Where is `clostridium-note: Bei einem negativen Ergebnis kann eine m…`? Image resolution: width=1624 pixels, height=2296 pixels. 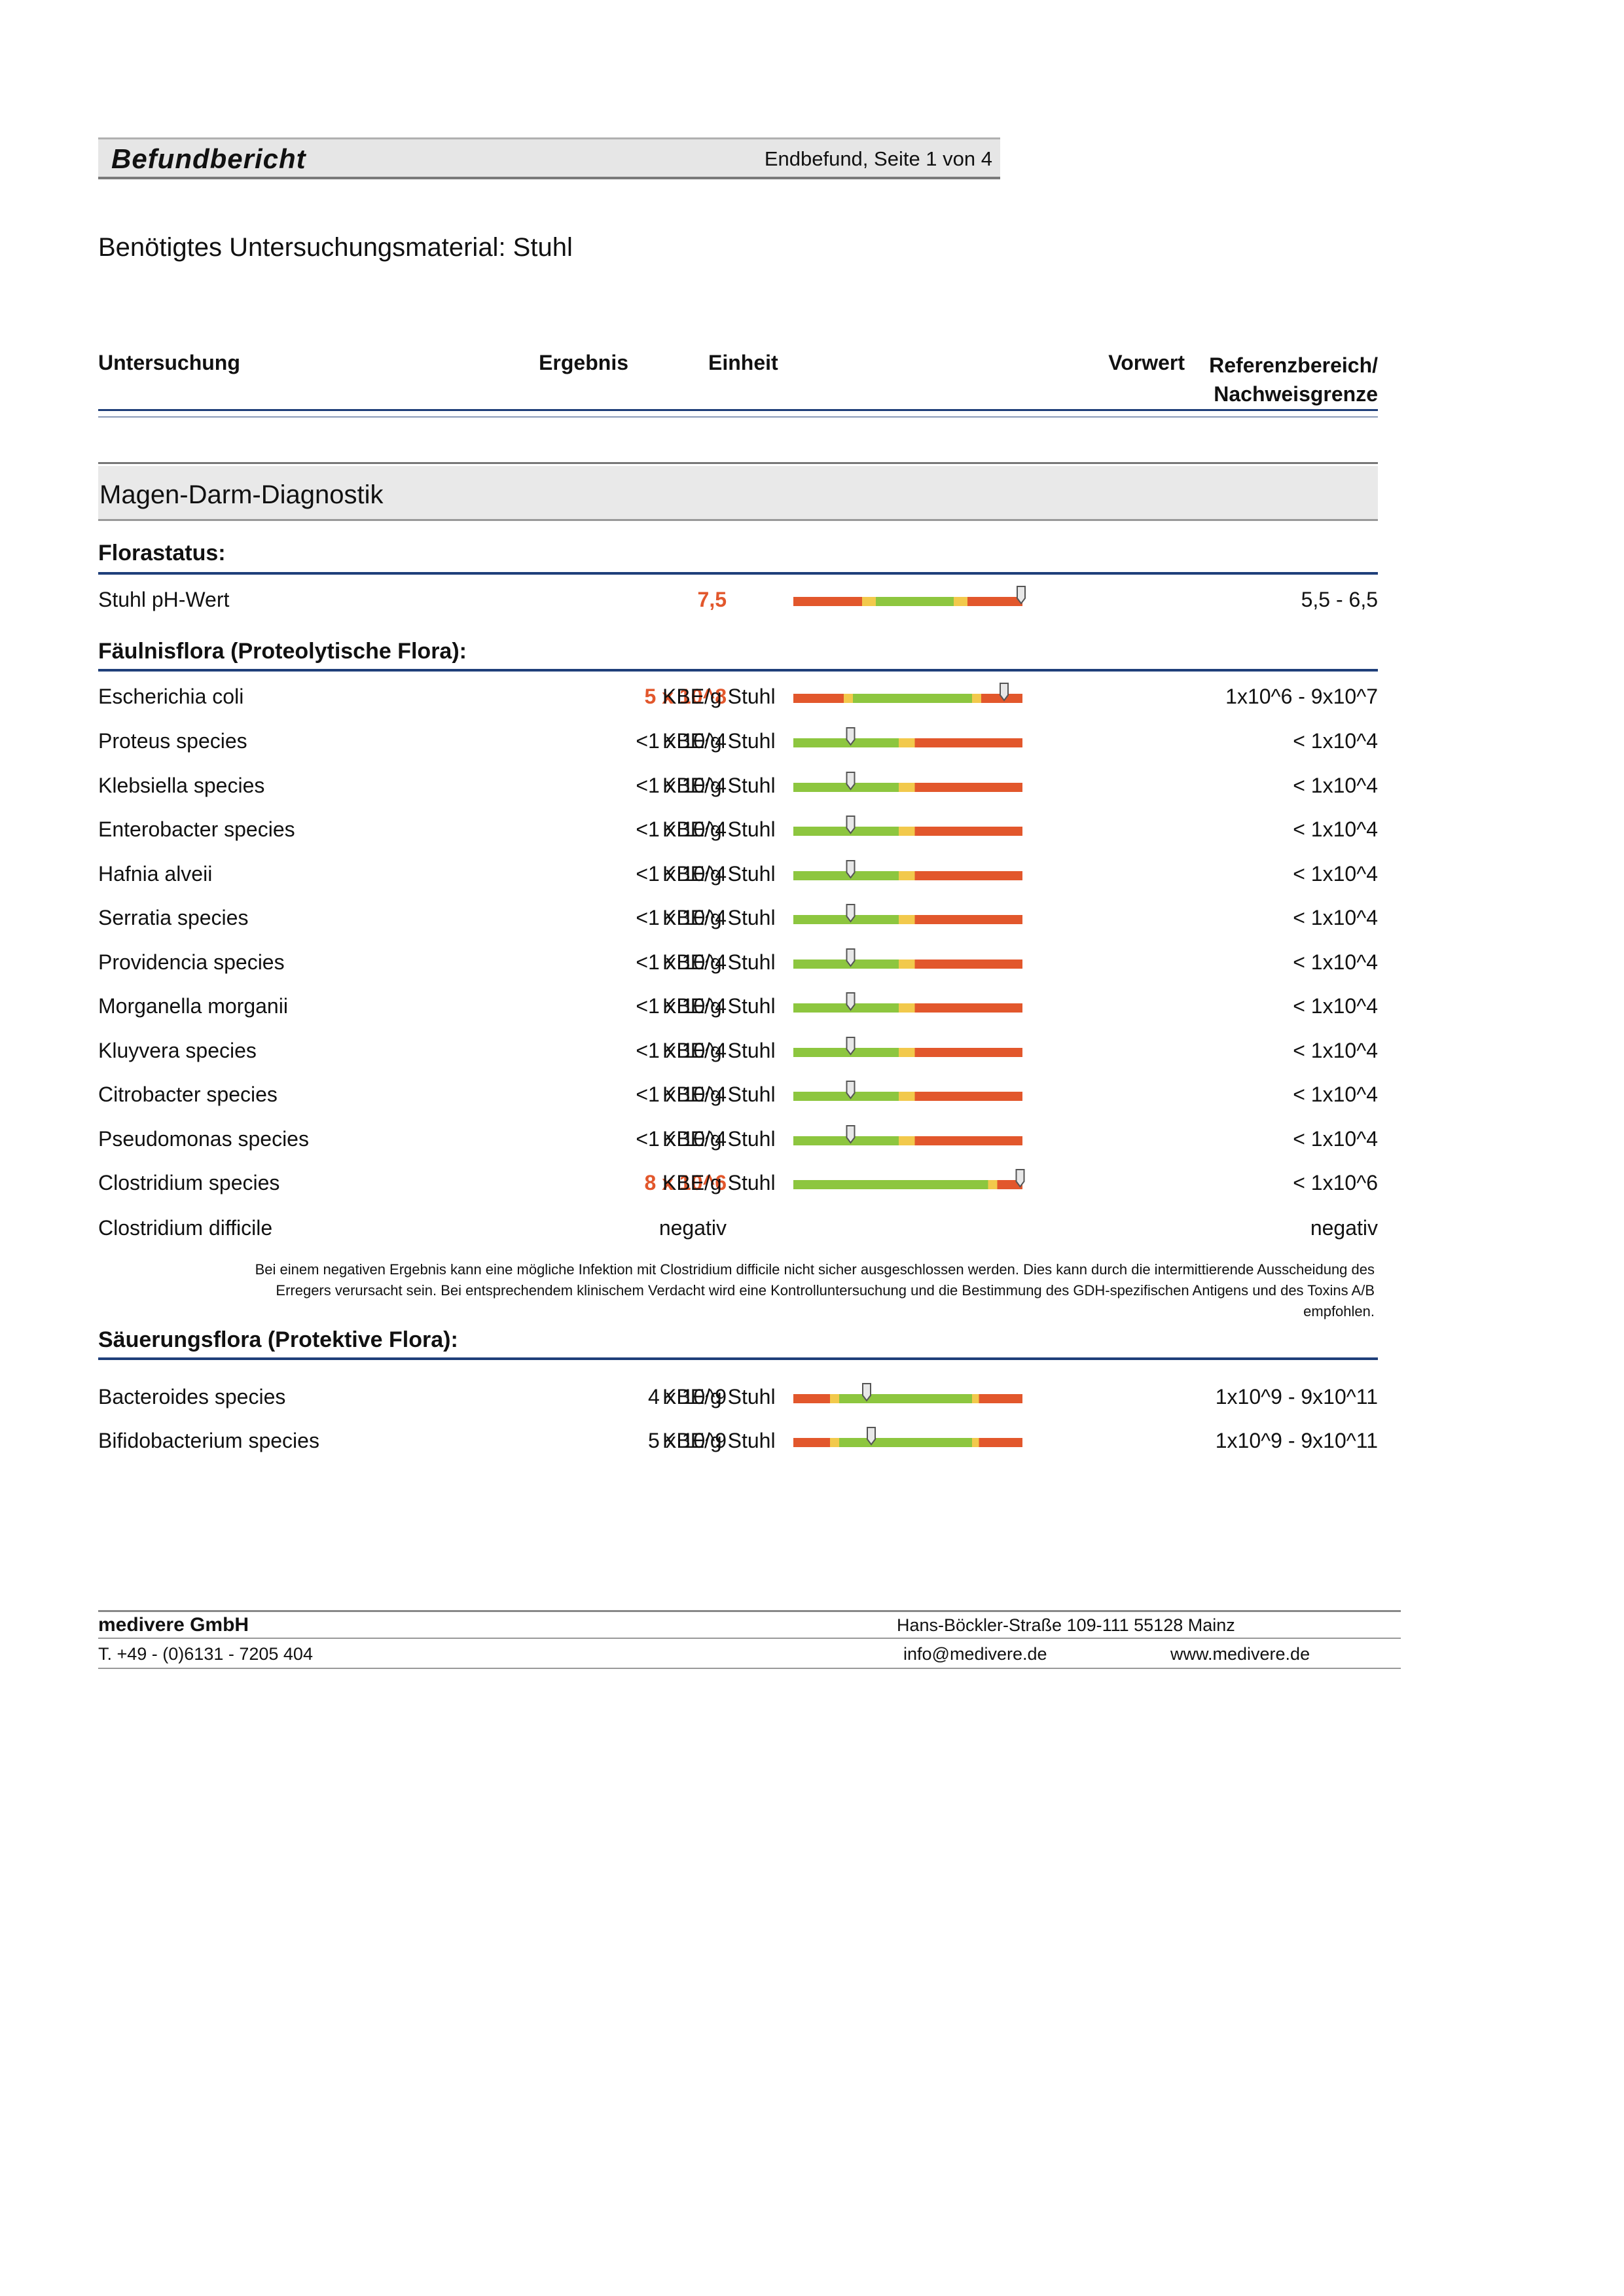 clostridium-note: Bei einem negativen Ergebnis kann eine m… is located at coordinates (743, 1290).